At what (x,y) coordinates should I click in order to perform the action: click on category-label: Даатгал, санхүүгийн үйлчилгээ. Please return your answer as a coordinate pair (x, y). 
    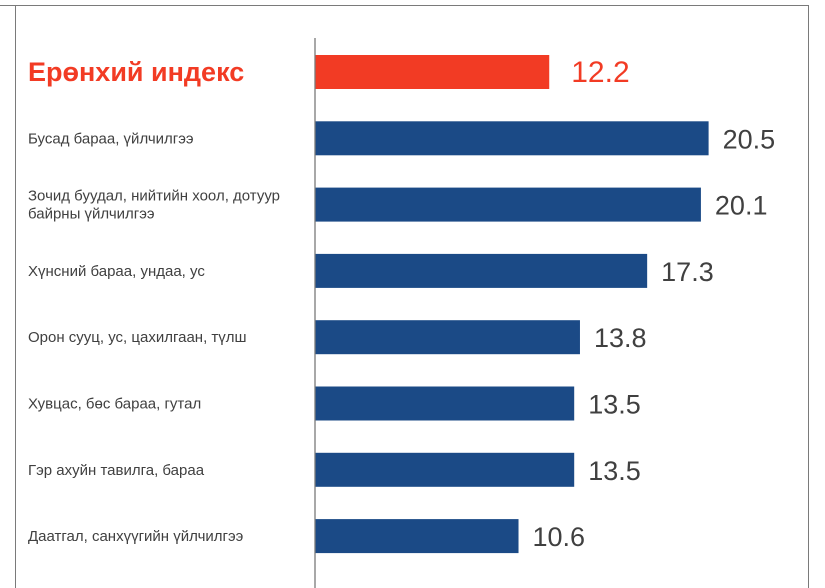
    Looking at the image, I should click on (136, 536).